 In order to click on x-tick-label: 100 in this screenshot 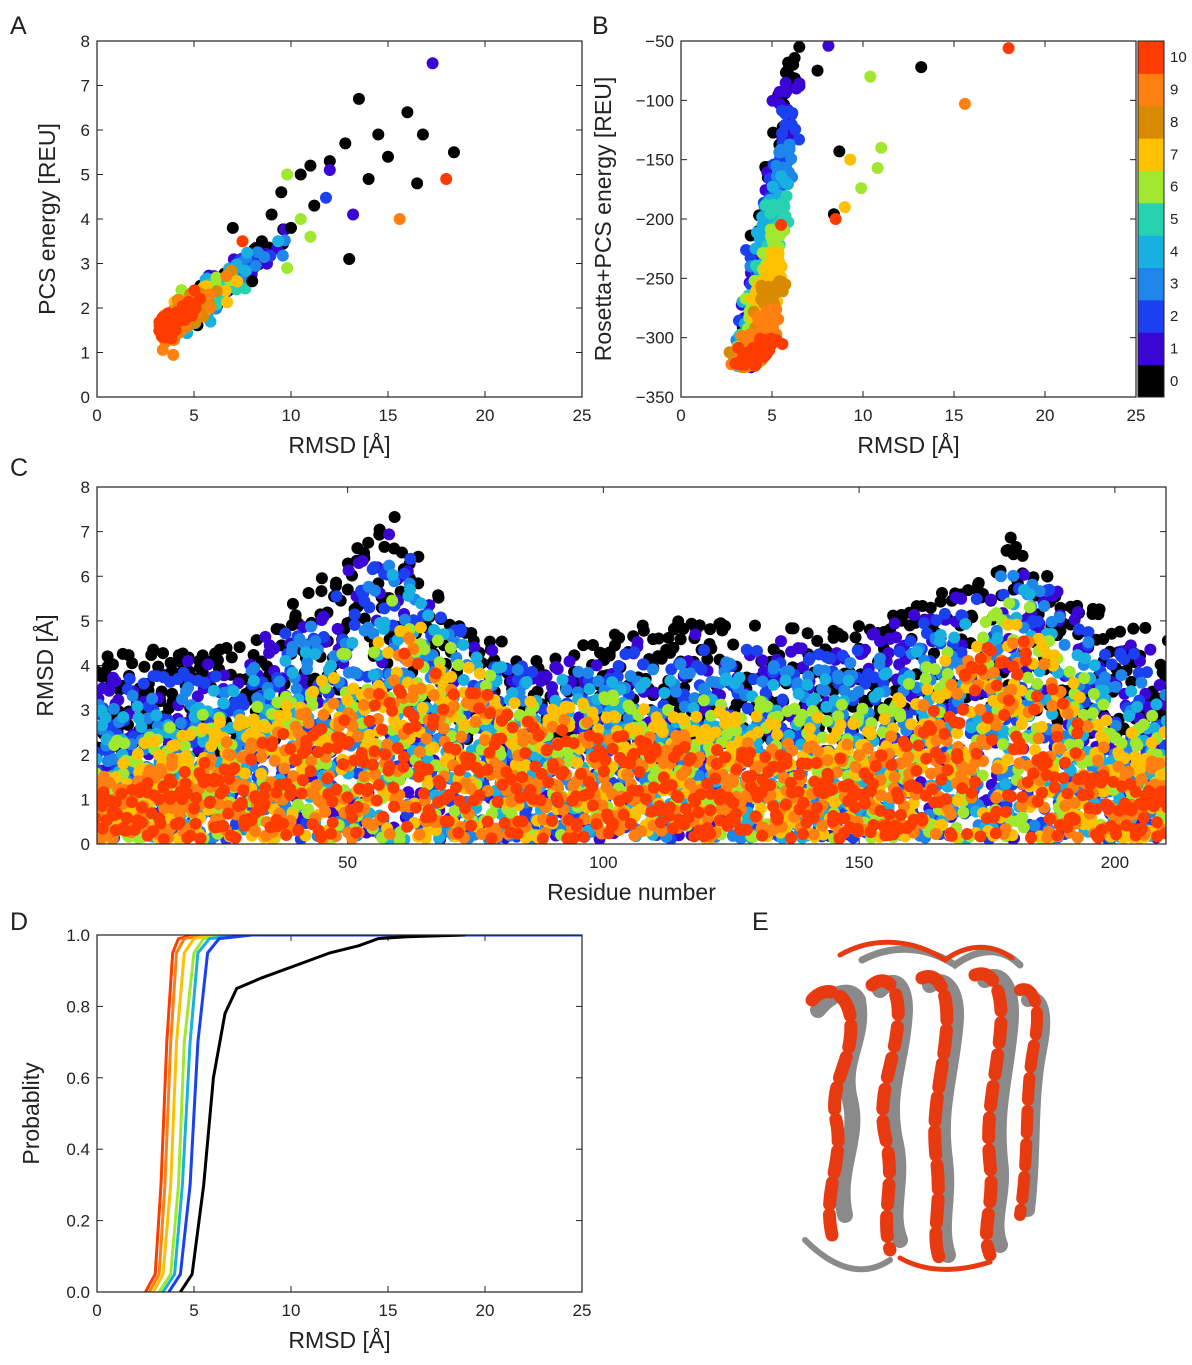, I will do `click(603, 862)`.